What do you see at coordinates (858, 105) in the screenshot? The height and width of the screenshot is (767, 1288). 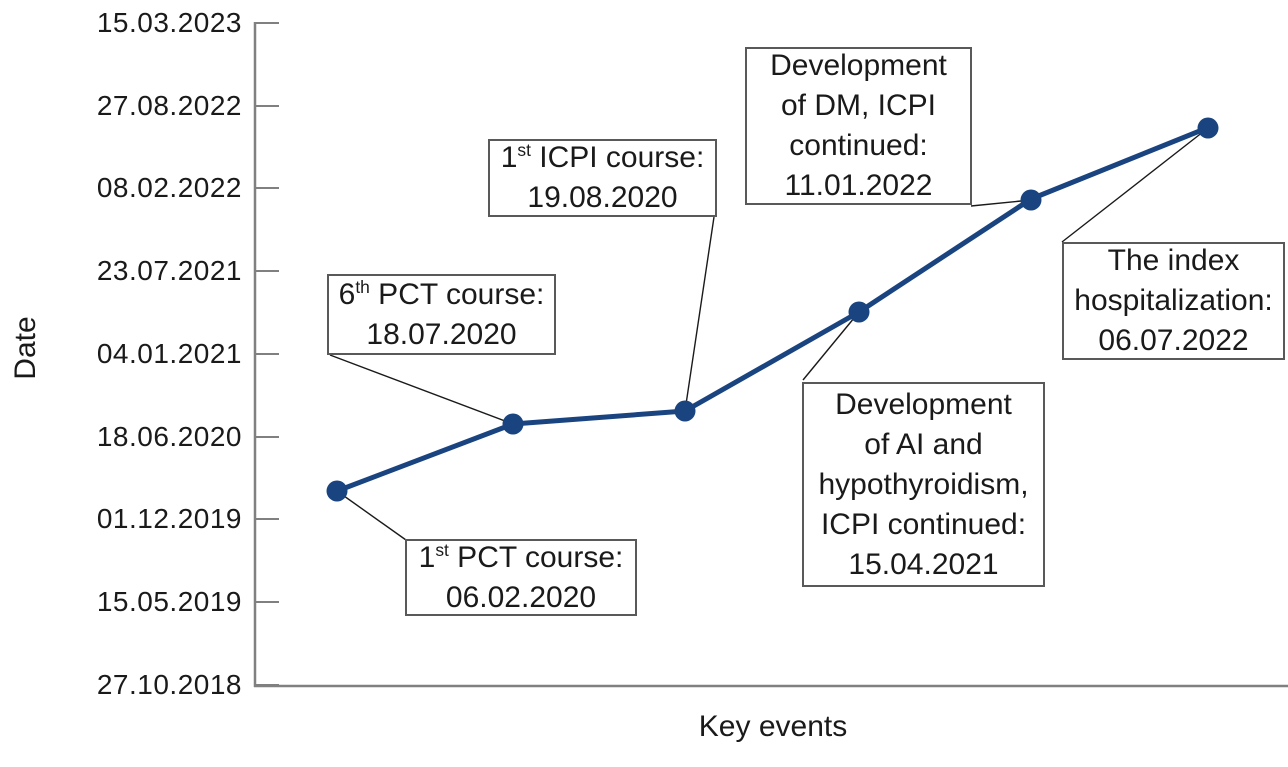 I see `annotation-line: of DM, ICPI` at bounding box center [858, 105].